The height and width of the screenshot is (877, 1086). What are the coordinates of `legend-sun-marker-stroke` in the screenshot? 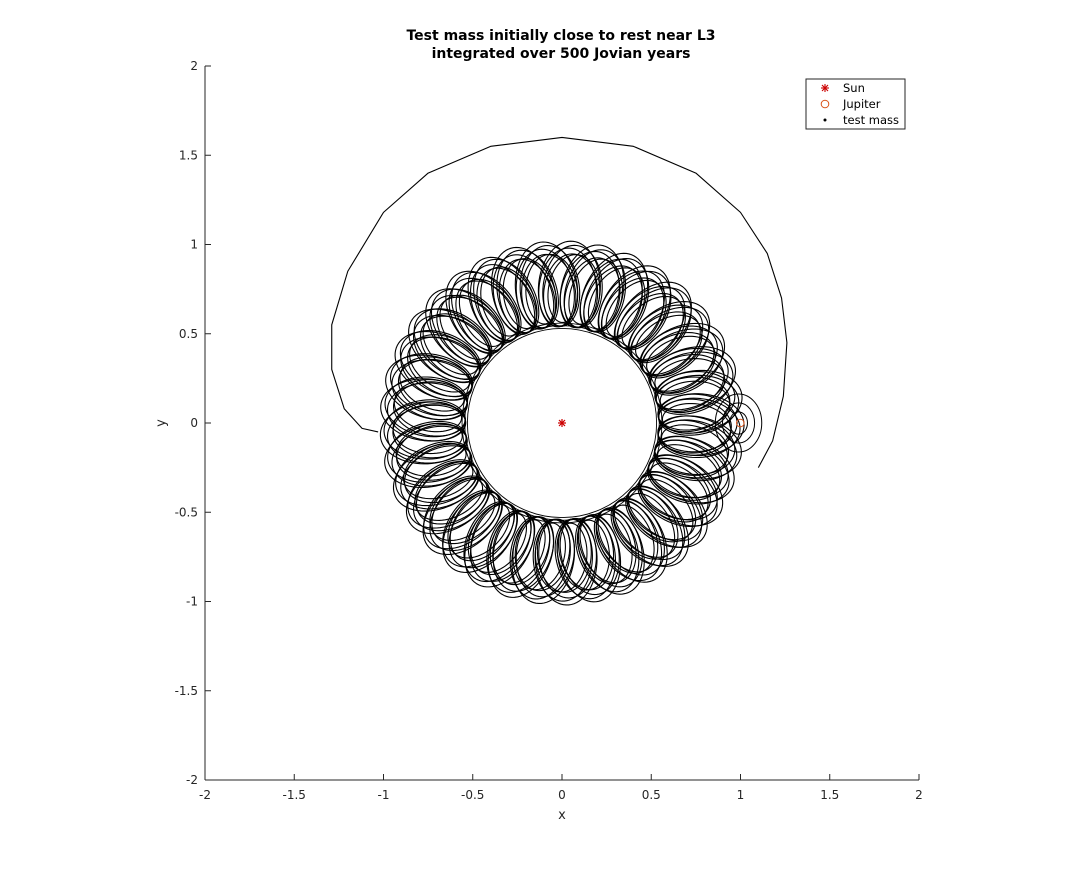 It's located at (825, 88).